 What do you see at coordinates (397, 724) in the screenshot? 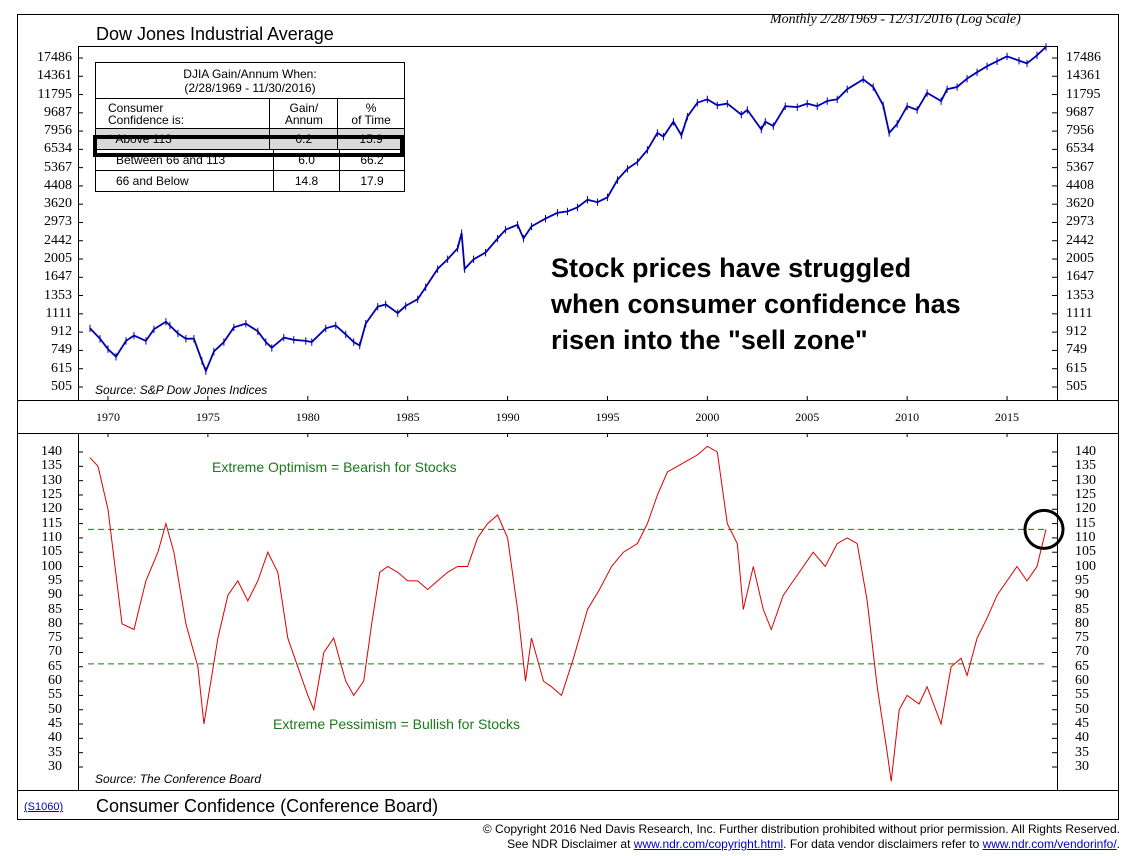
I see `pessimism-label: Extreme Pessimism = Bullish for Stocks` at bounding box center [397, 724].